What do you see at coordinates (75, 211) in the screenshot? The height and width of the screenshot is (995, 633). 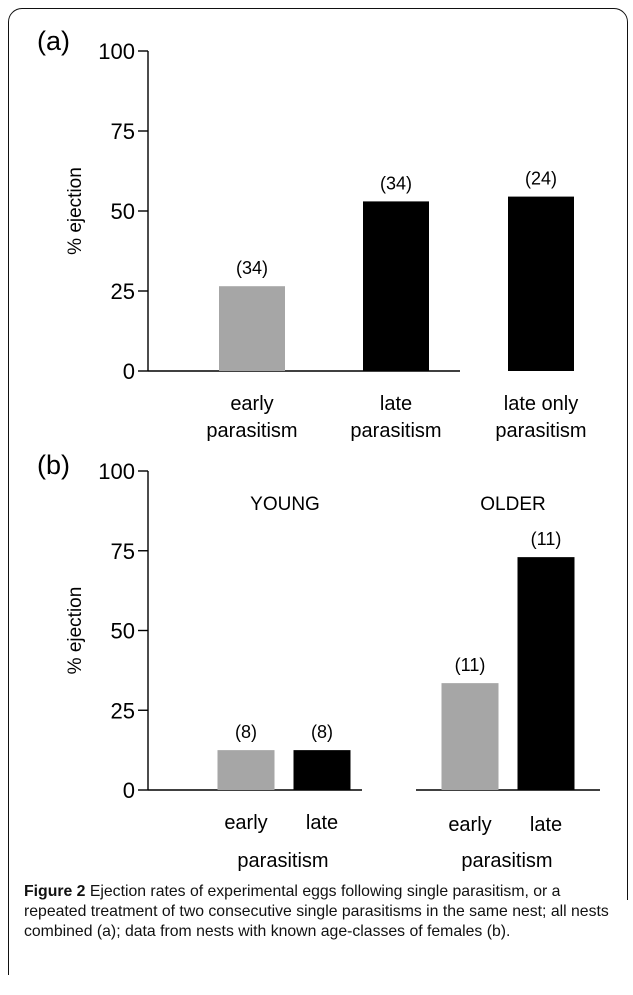 I see `panel-a-y-axis-label: % ejection` at bounding box center [75, 211].